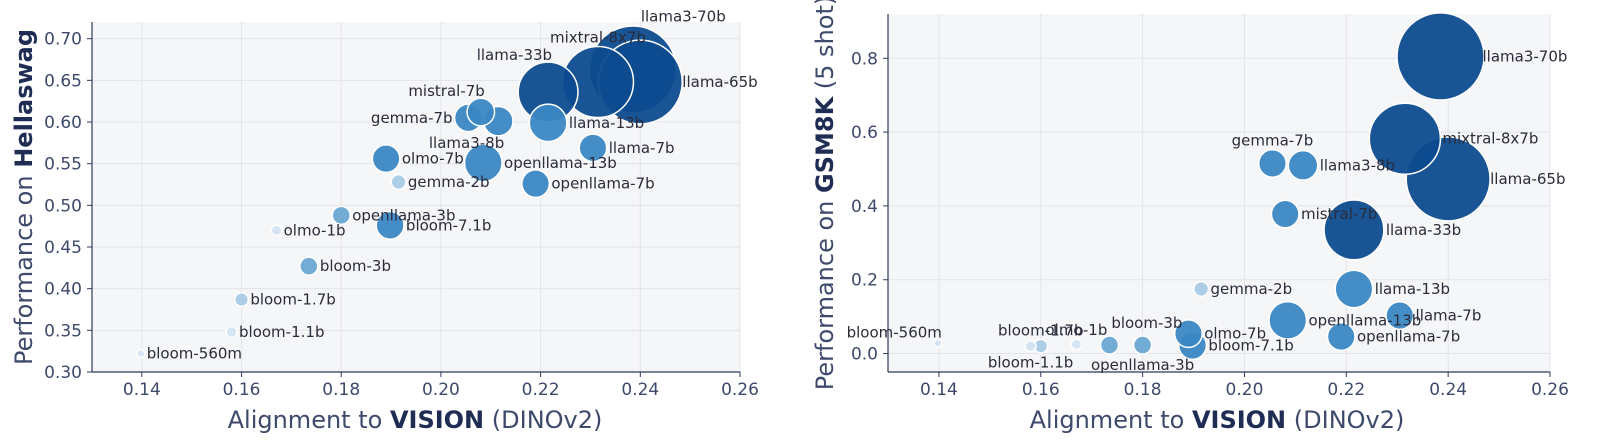 The height and width of the screenshot is (444, 1600). I want to click on y-tick-label: 0.70, so click(63, 40).